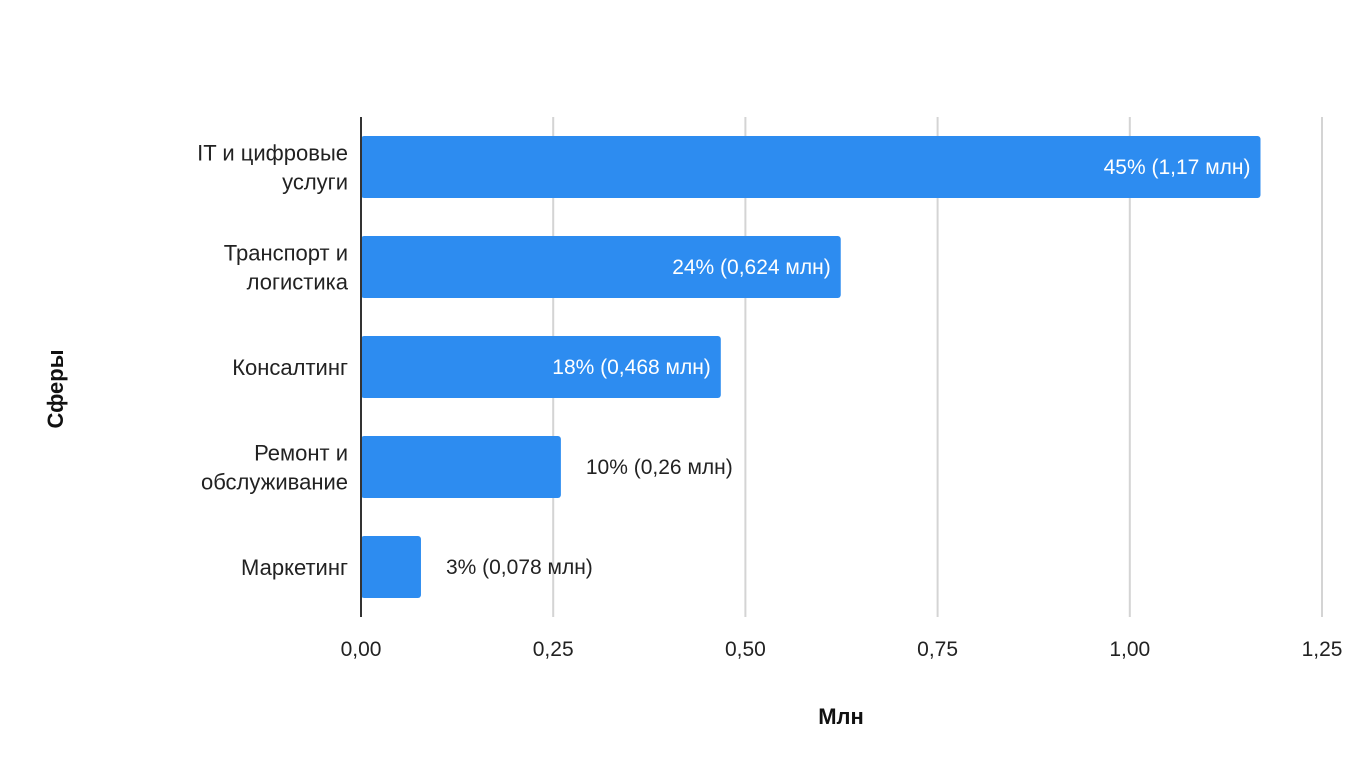 This screenshot has height=765, width=1360. Describe the element at coordinates (659, 467) in the screenshot. I see `data-label: 10% (0,26 млн)` at that location.